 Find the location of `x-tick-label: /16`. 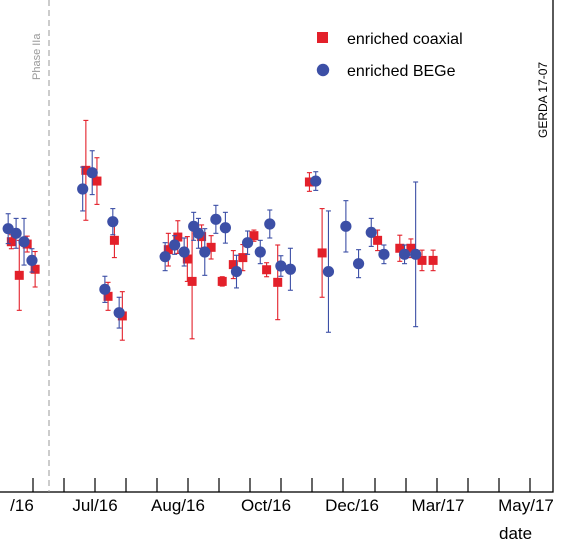

x-tick-label: /16 is located at coordinates (22, 505).